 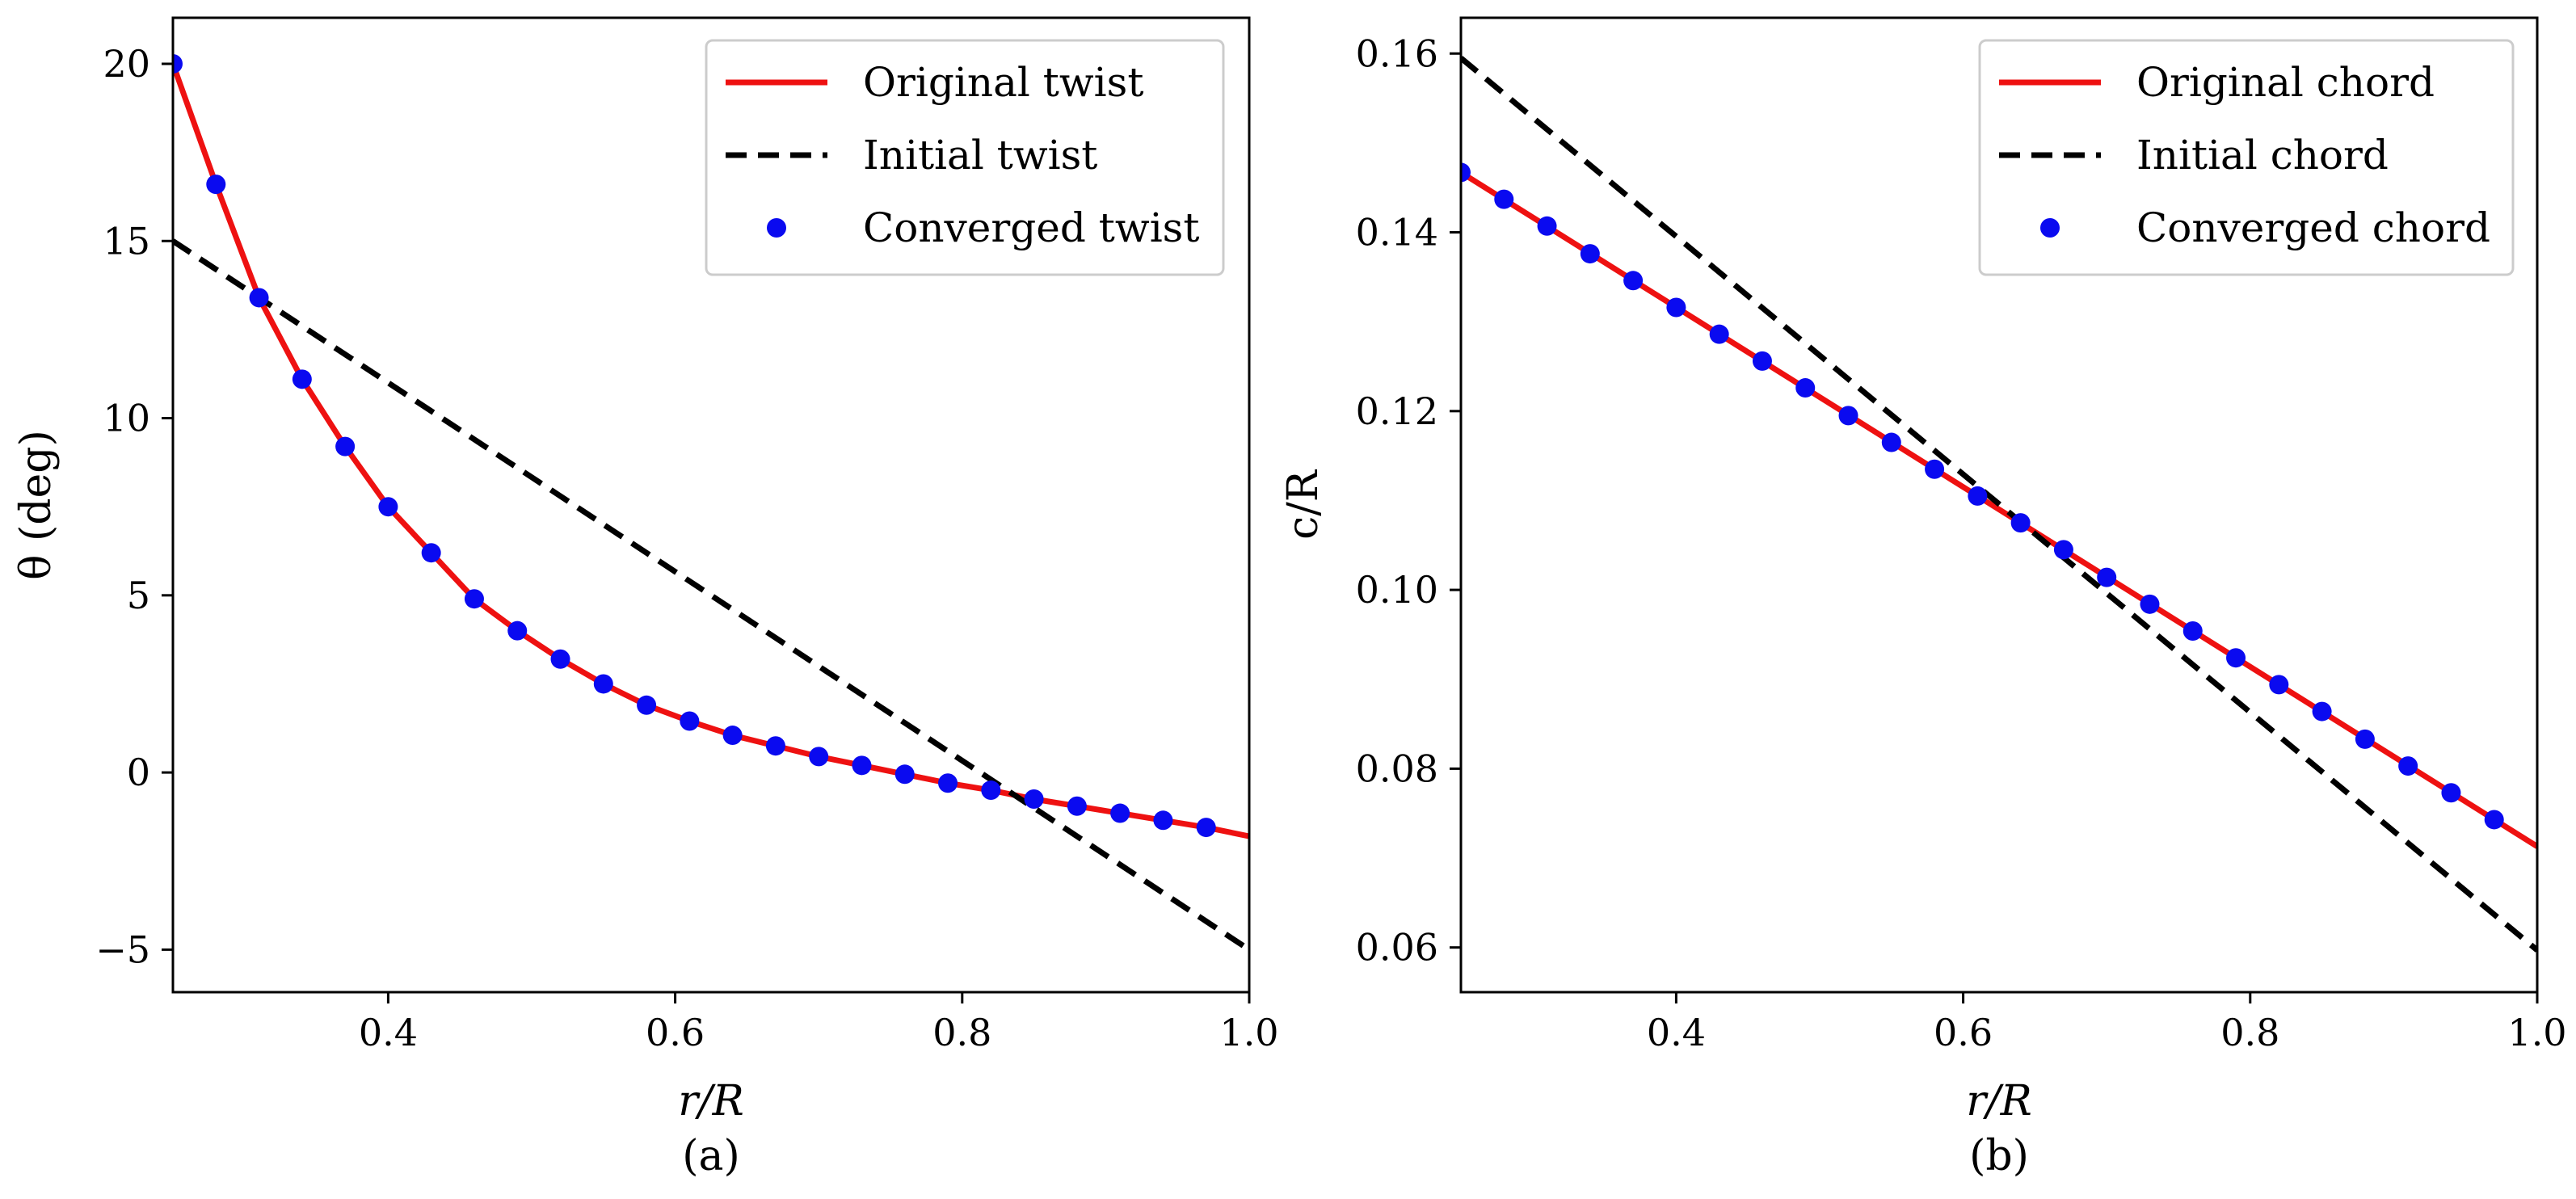 What do you see at coordinates (980, 155) in the screenshot?
I see `legend-label: Initial twist` at bounding box center [980, 155].